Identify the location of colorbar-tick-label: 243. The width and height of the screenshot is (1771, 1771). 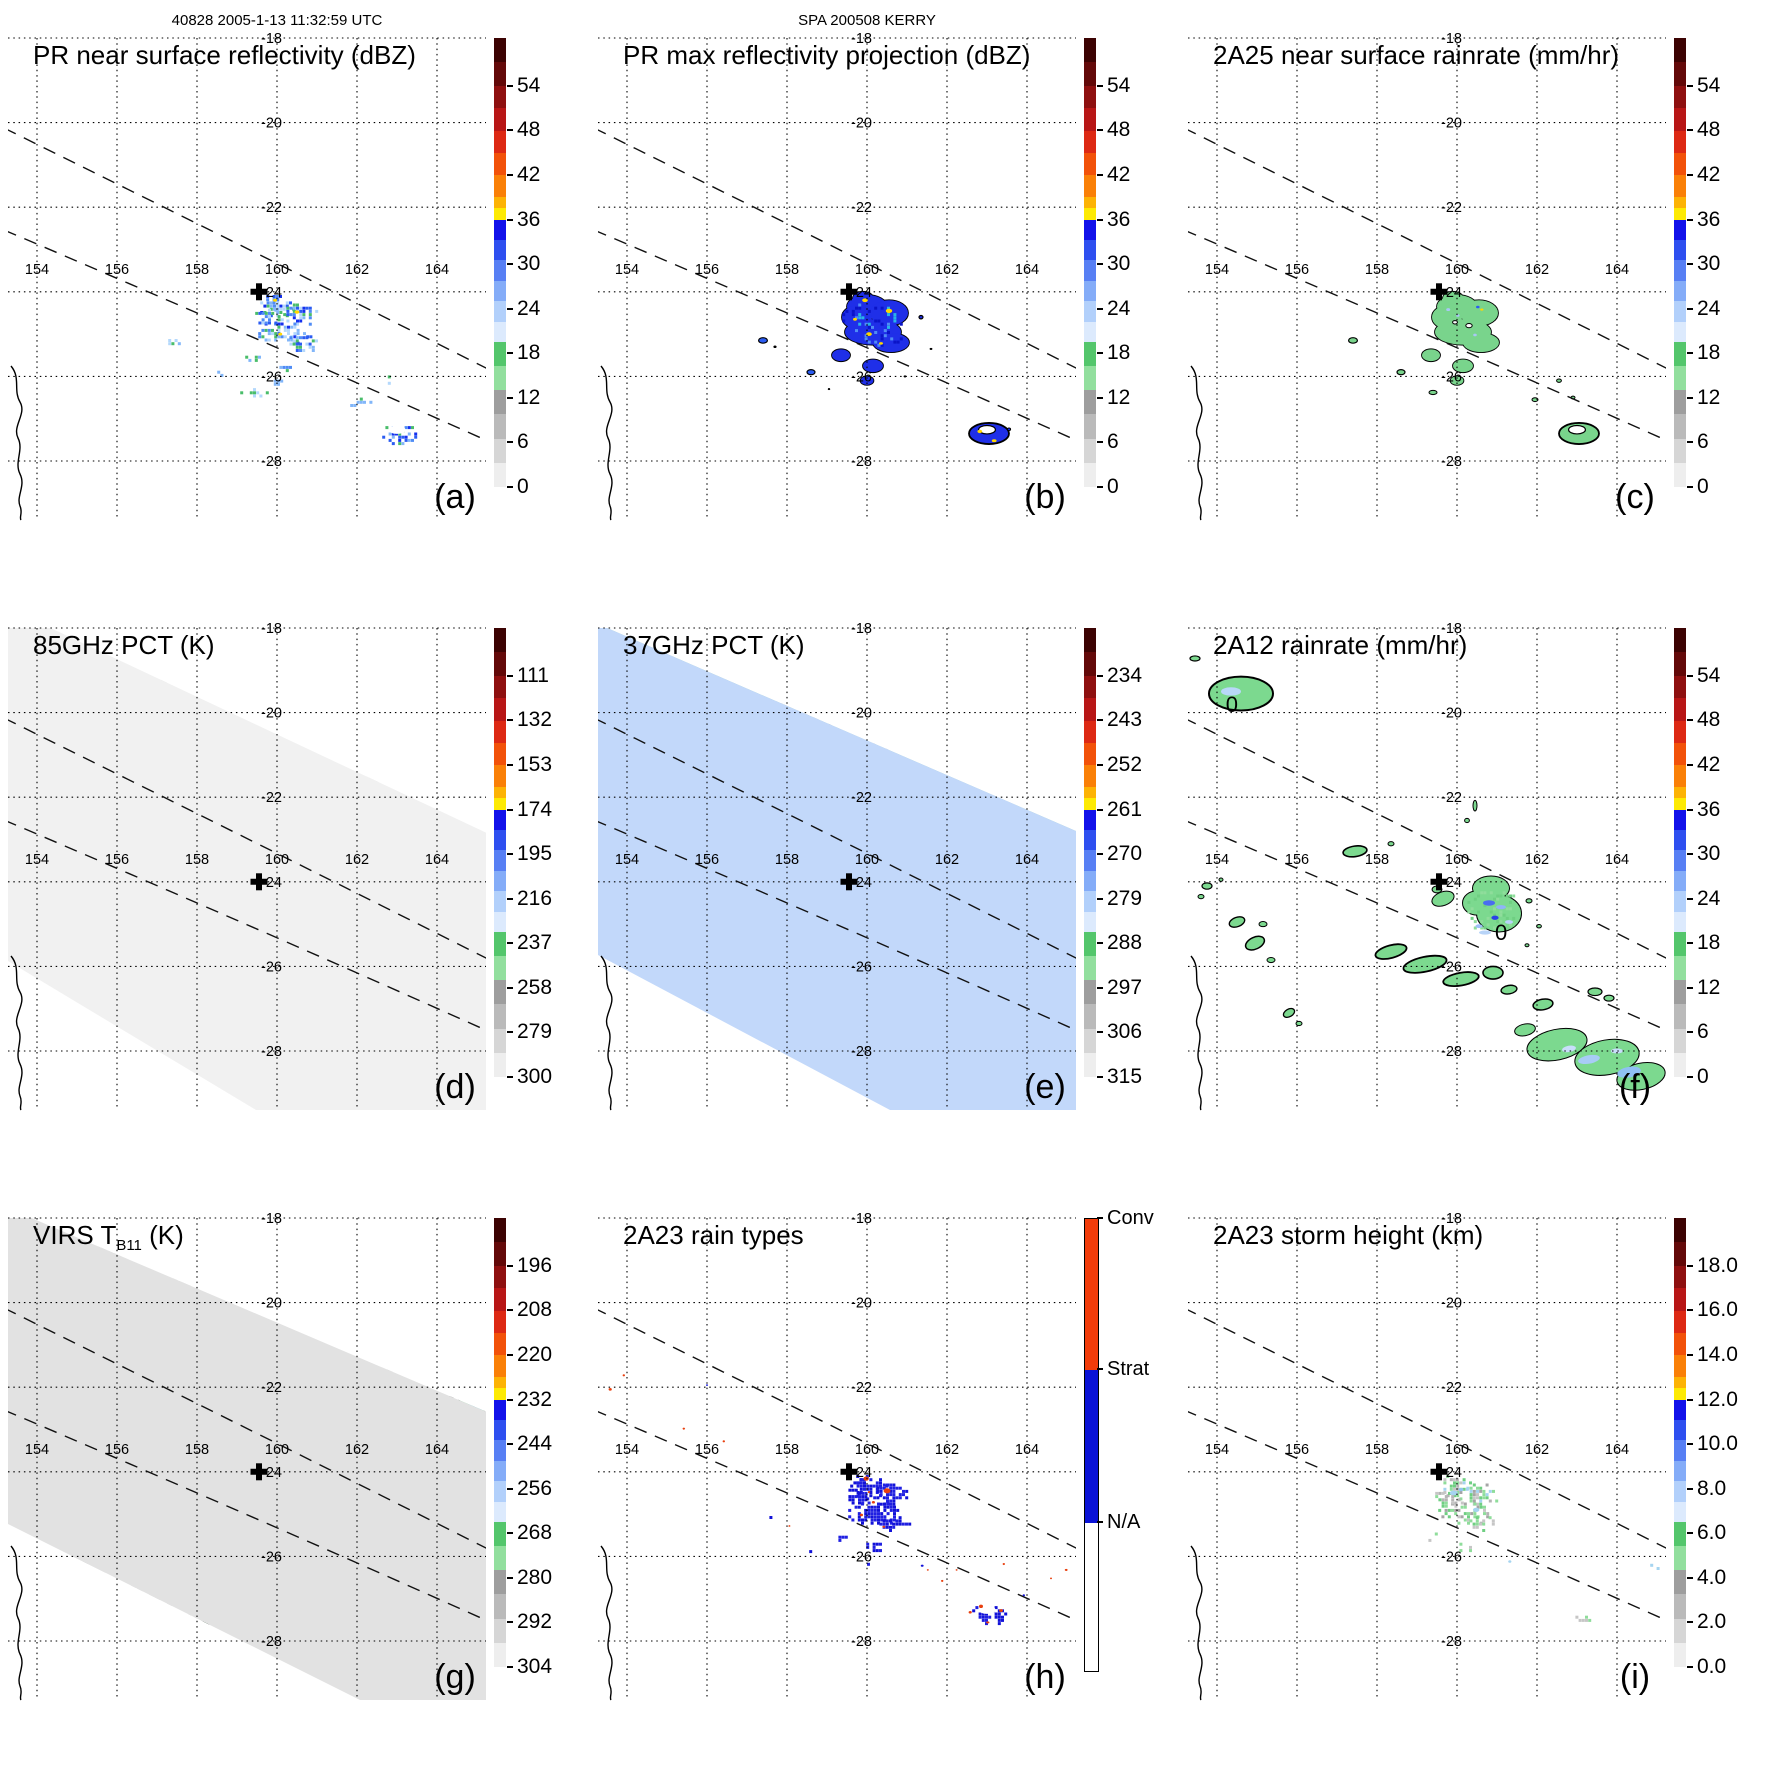
(1125, 720).